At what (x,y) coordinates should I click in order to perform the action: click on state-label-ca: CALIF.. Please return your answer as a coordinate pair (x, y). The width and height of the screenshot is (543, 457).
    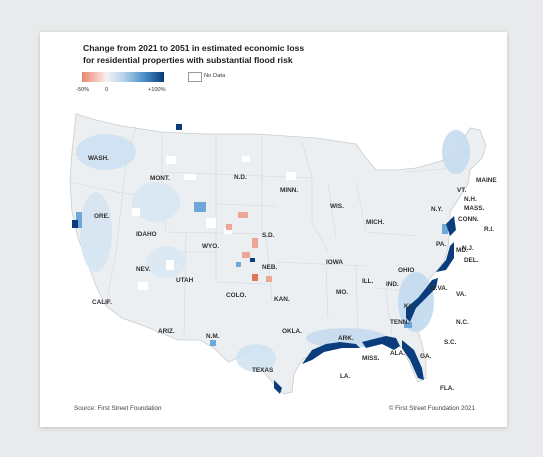
    Looking at the image, I should click on (102, 302).